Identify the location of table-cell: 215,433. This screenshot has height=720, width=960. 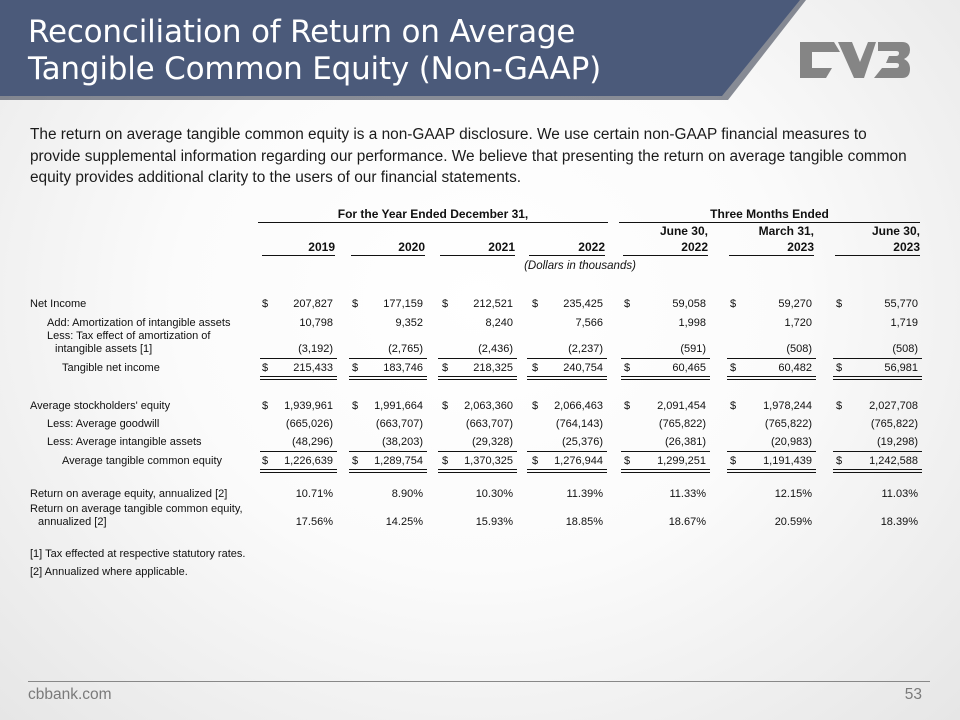
(313, 368).